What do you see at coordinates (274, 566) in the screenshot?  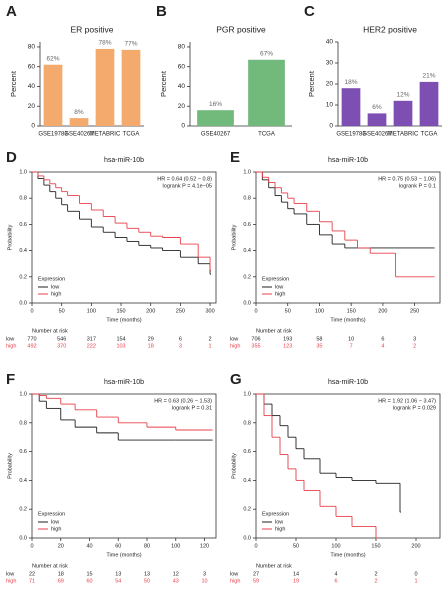 I see `risk-title: Number at risk` at bounding box center [274, 566].